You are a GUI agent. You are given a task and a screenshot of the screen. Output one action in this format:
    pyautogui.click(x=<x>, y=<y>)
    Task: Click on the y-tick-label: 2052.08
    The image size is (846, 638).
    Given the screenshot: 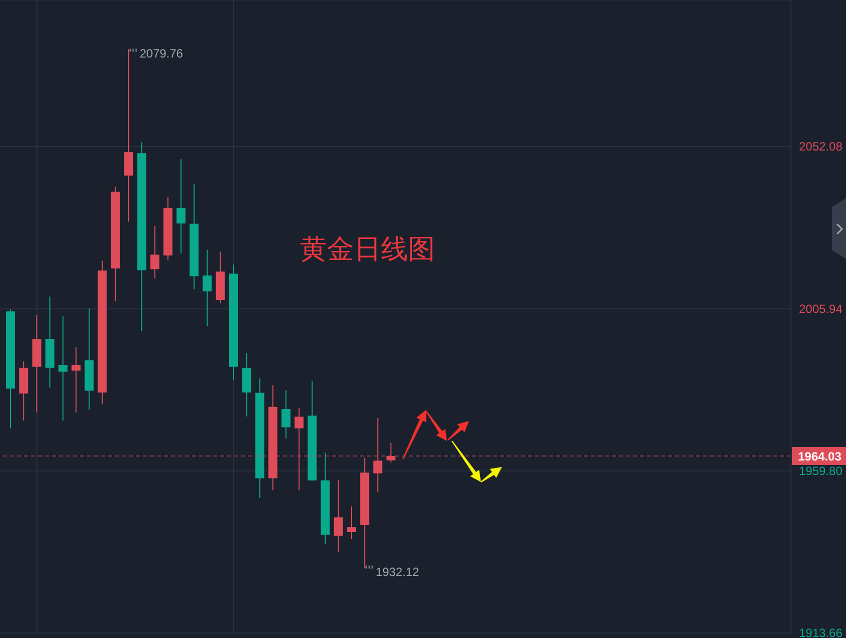 What is the action you would take?
    pyautogui.click(x=821, y=147)
    